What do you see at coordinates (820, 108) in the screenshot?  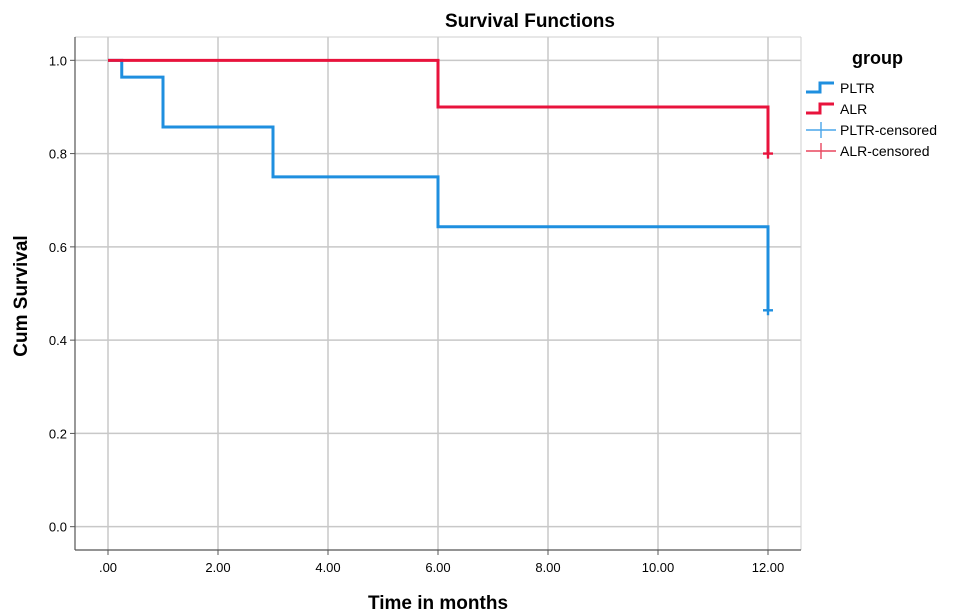 I see `legend-swatch-alr` at bounding box center [820, 108].